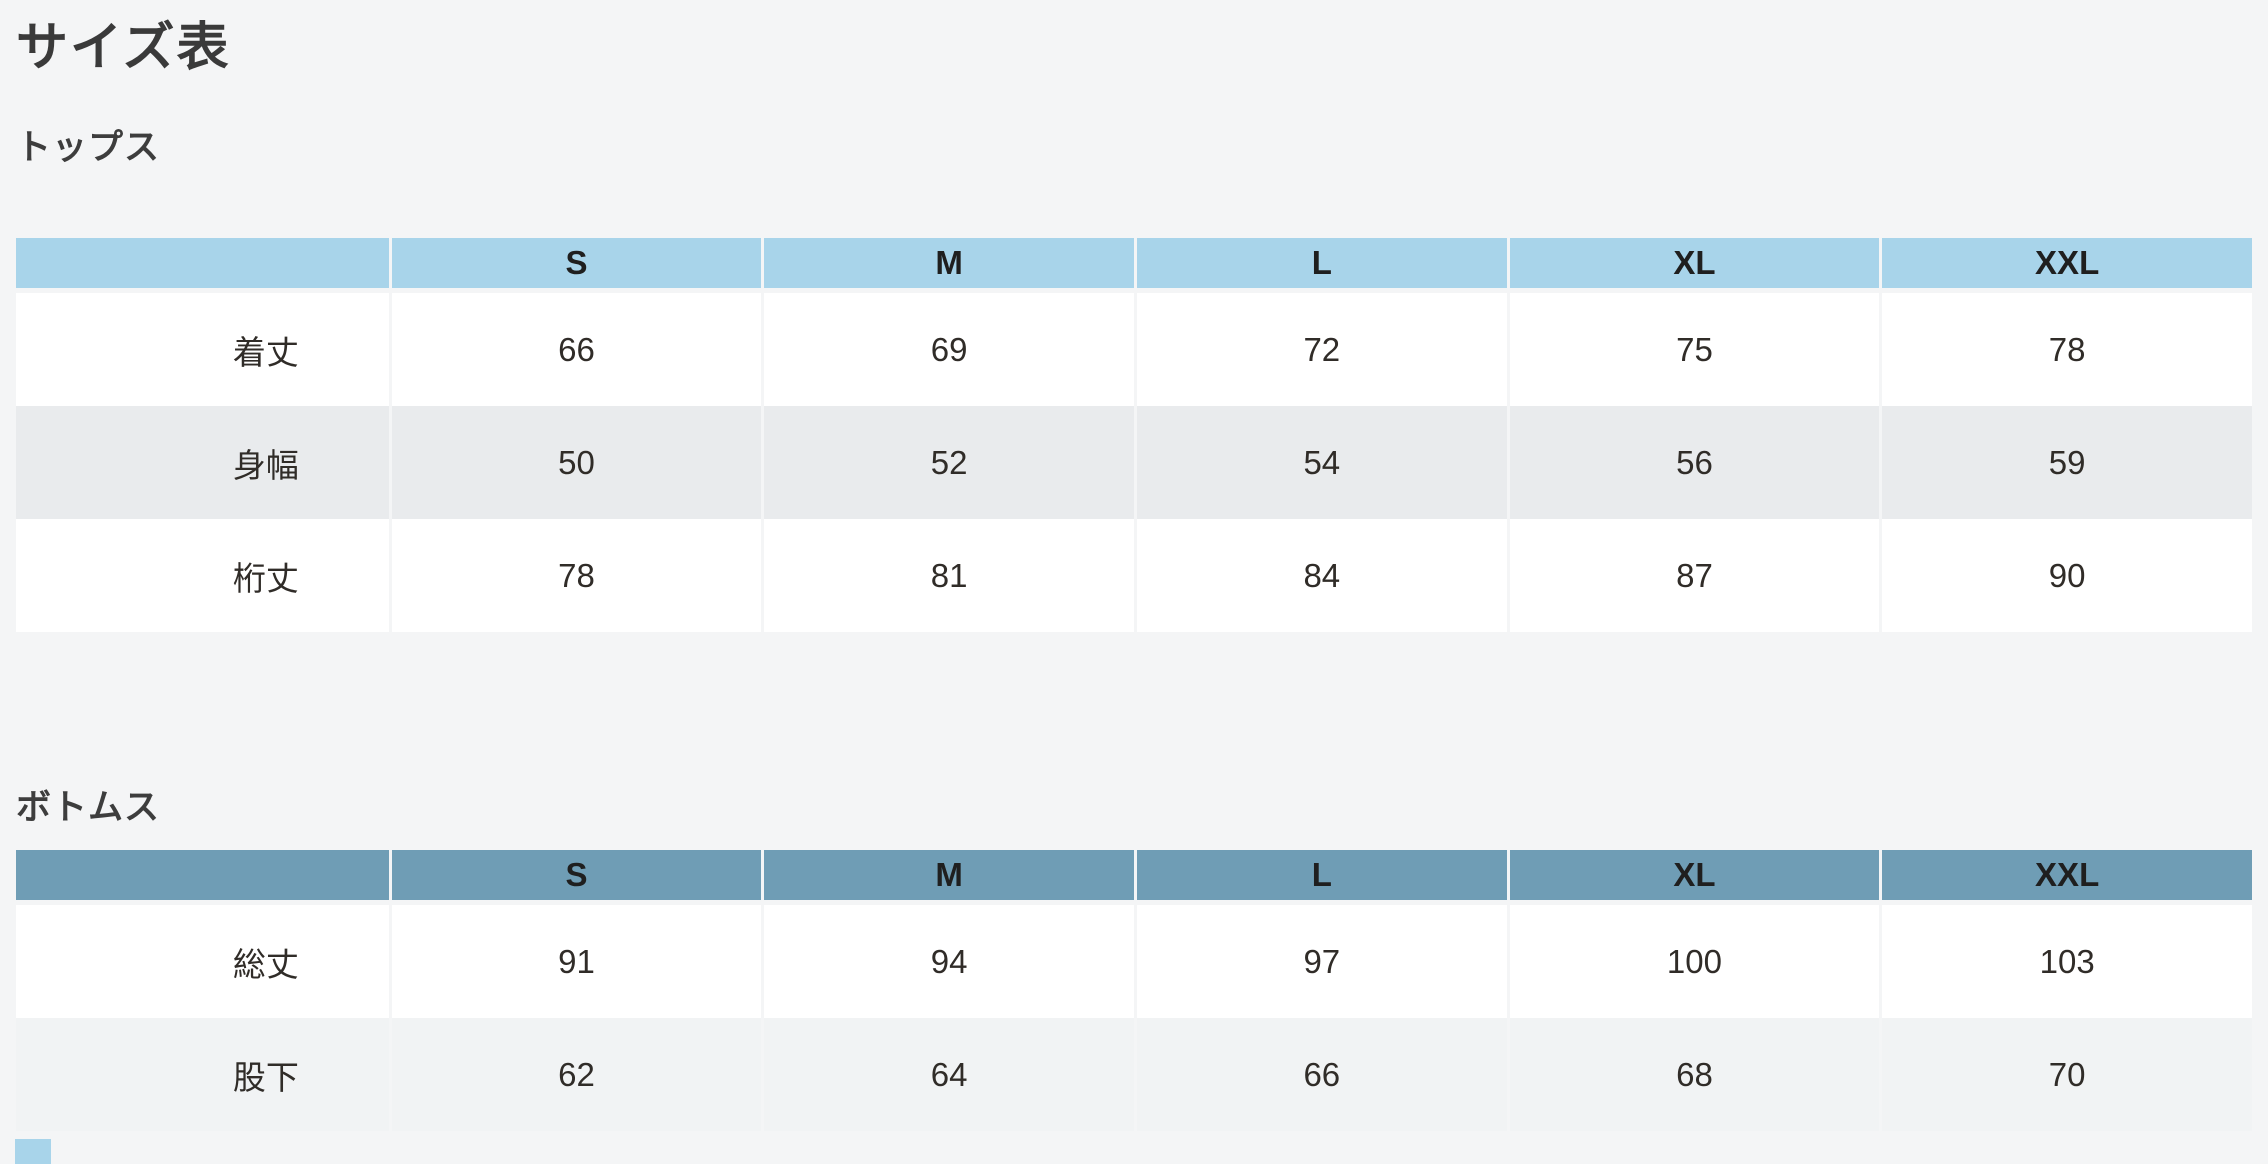 The width and height of the screenshot is (2268, 1164). What do you see at coordinates (88, 807) in the screenshot?
I see `section-heading-bottoms: ボトムス` at bounding box center [88, 807].